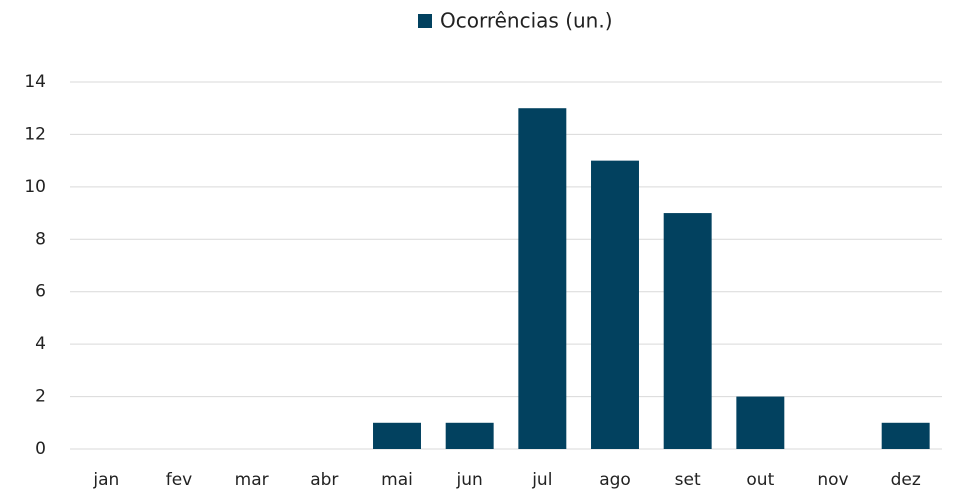 The image size is (973, 498). Describe the element at coordinates (526, 21) in the screenshot. I see `legend-label: Ocorrências (un.)` at that location.